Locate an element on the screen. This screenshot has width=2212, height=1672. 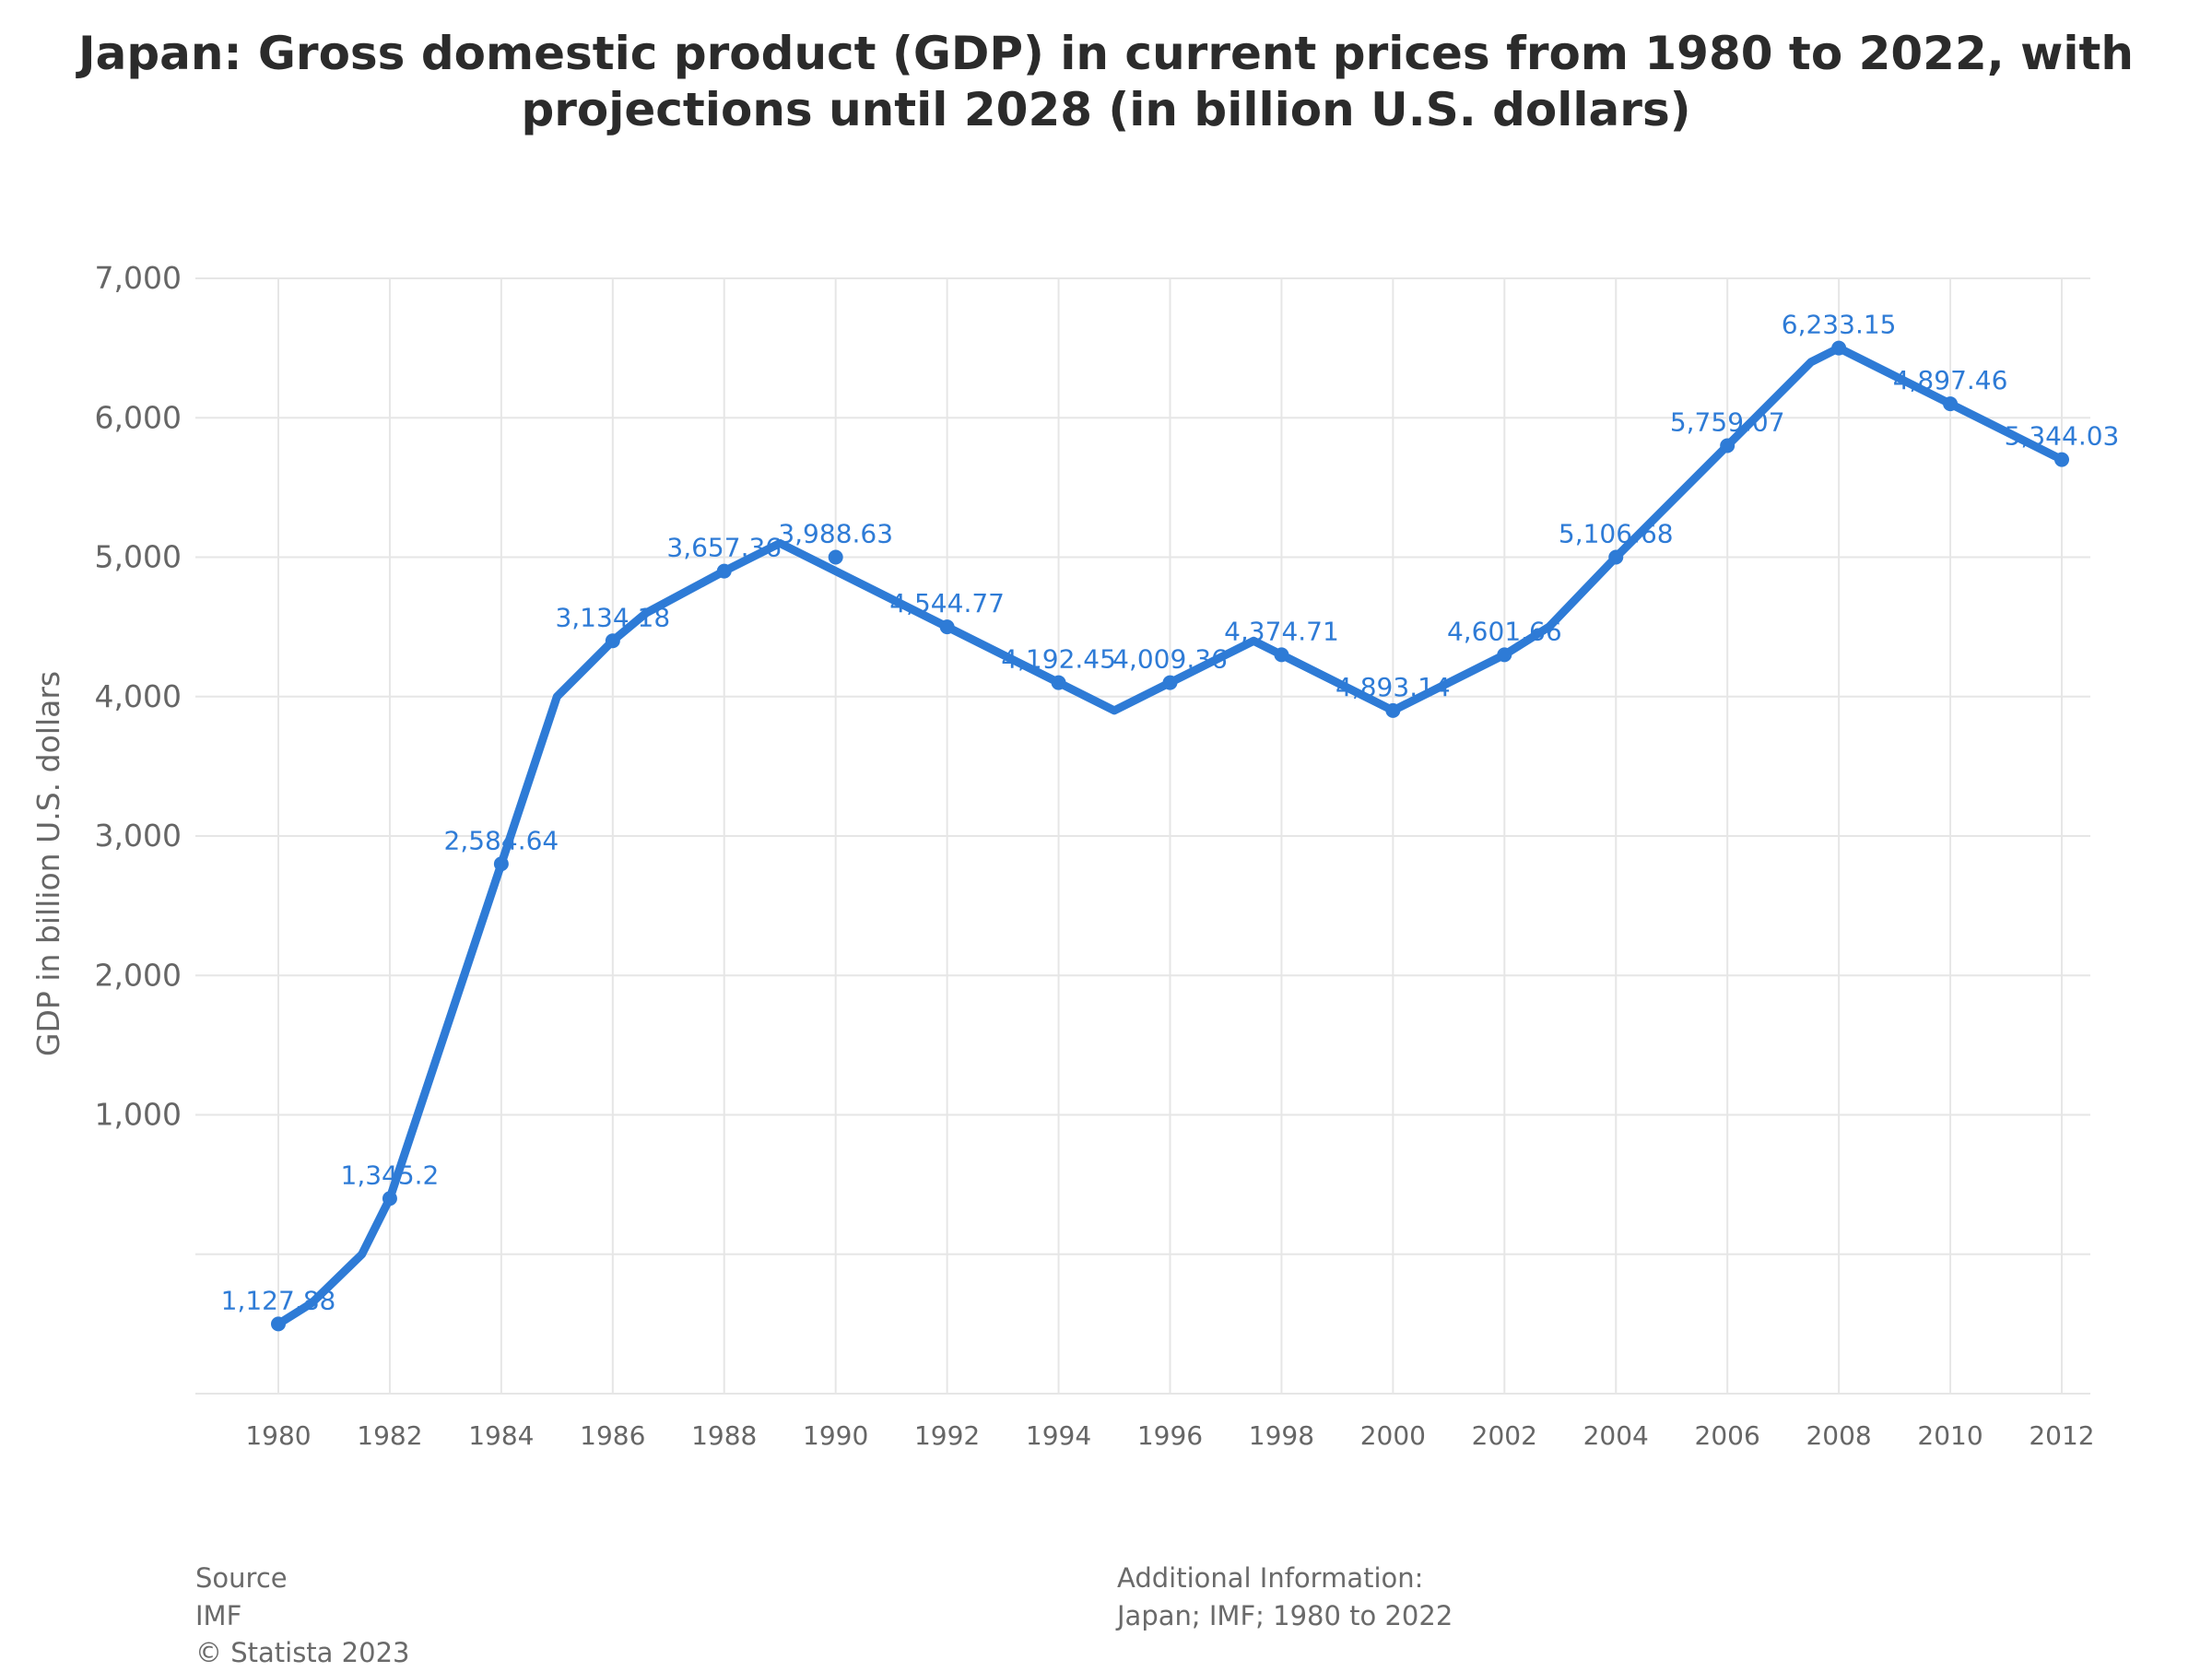
data-label: 5,759.07 is located at coordinates (1727, 422).